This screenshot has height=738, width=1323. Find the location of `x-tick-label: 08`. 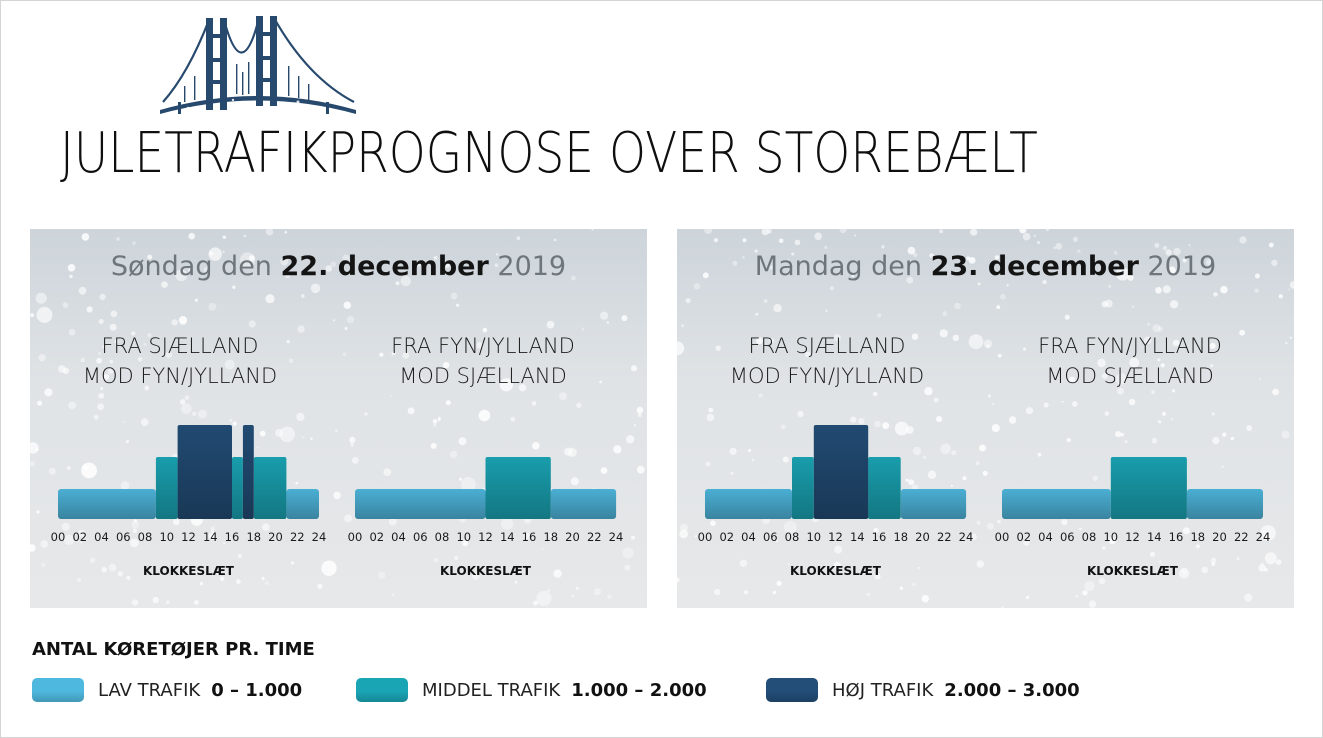

x-tick-label: 08 is located at coordinates (1089, 537).